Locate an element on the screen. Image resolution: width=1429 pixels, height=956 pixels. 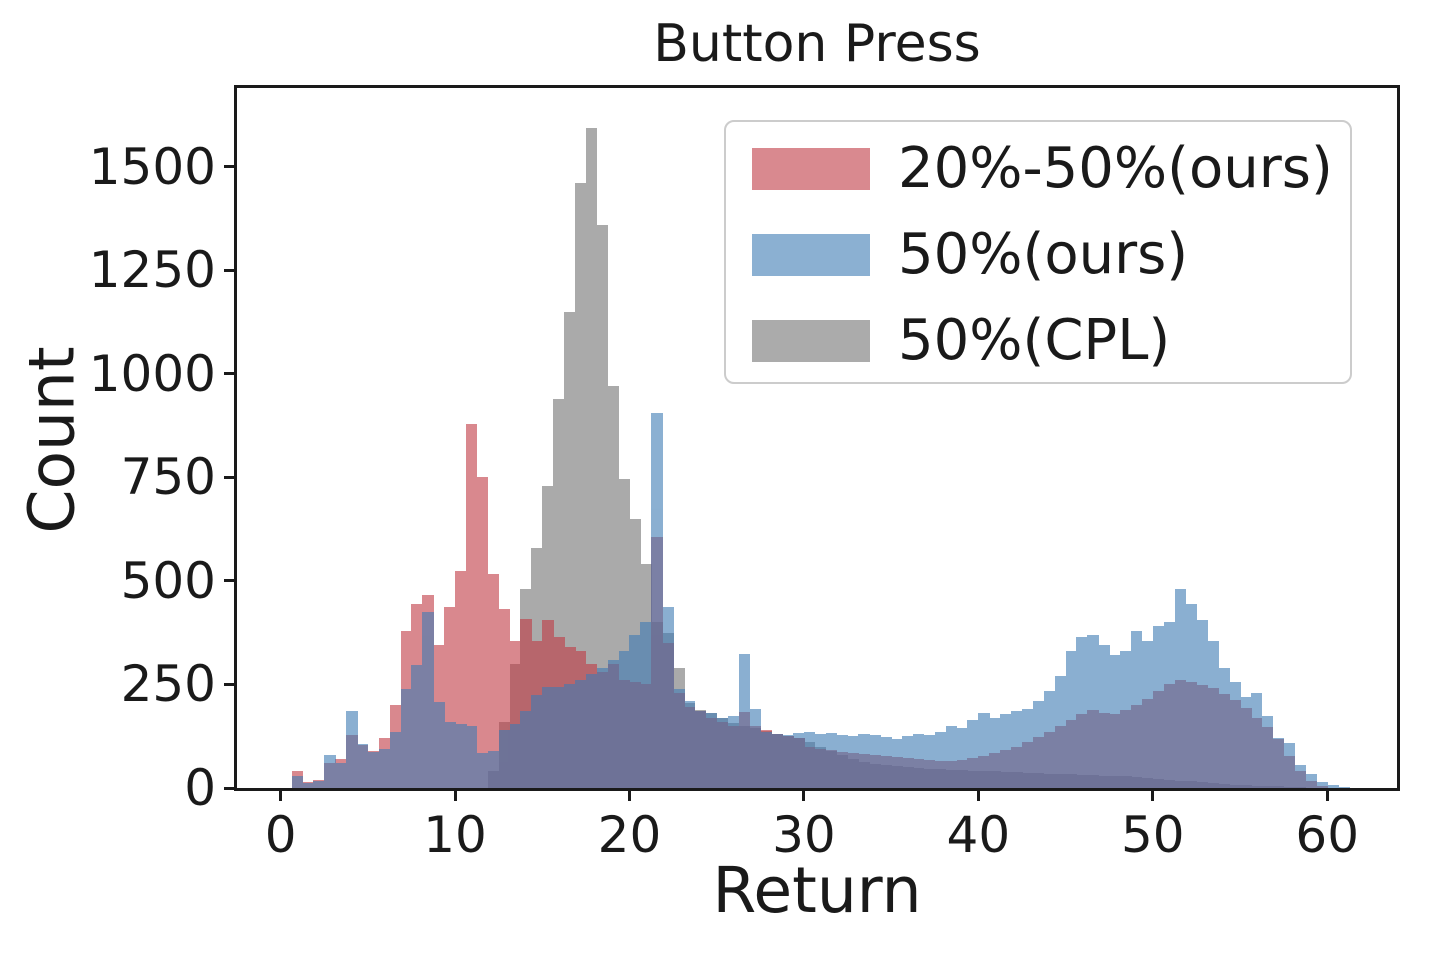
x-axis-label: Return is located at coordinates (817, 890).